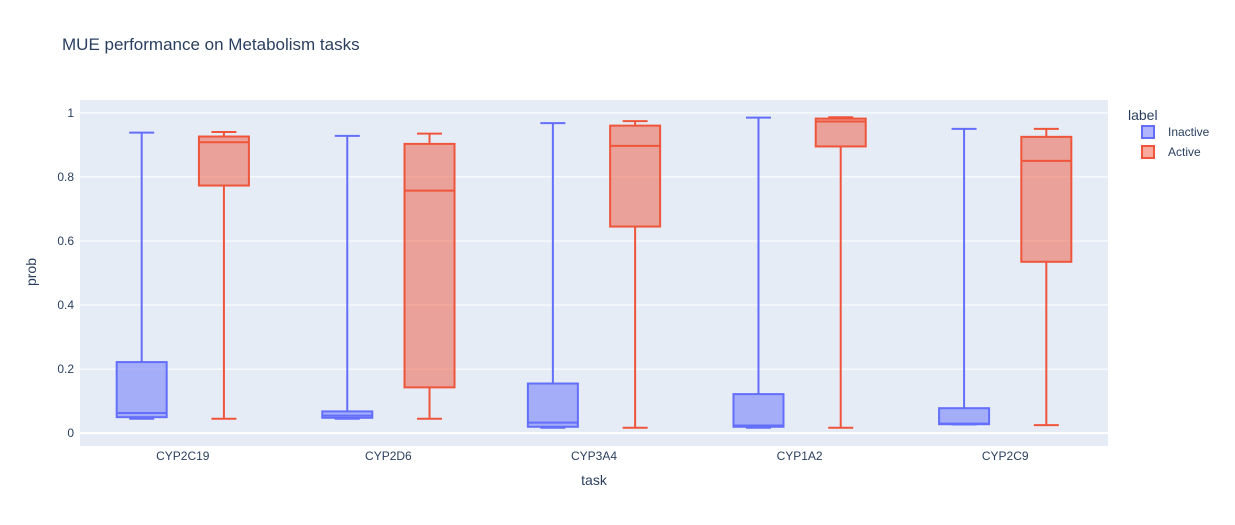  What do you see at coordinates (31, 272) in the screenshot?
I see `y-axis-title: prob` at bounding box center [31, 272].